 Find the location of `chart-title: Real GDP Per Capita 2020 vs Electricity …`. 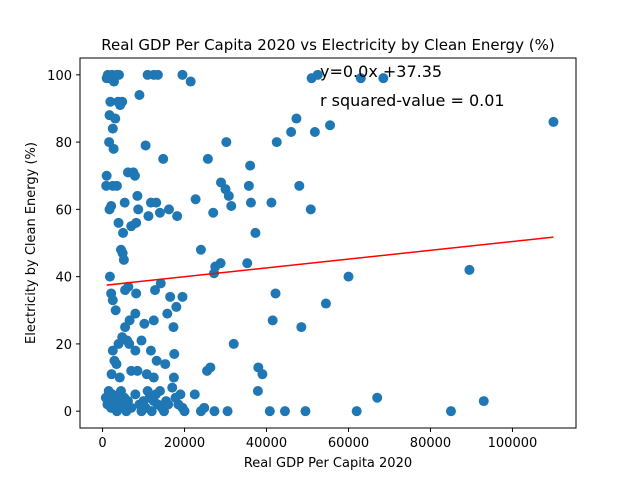

chart-title: Real GDP Per Capita 2020 vs Electricity … is located at coordinates (327, 45).